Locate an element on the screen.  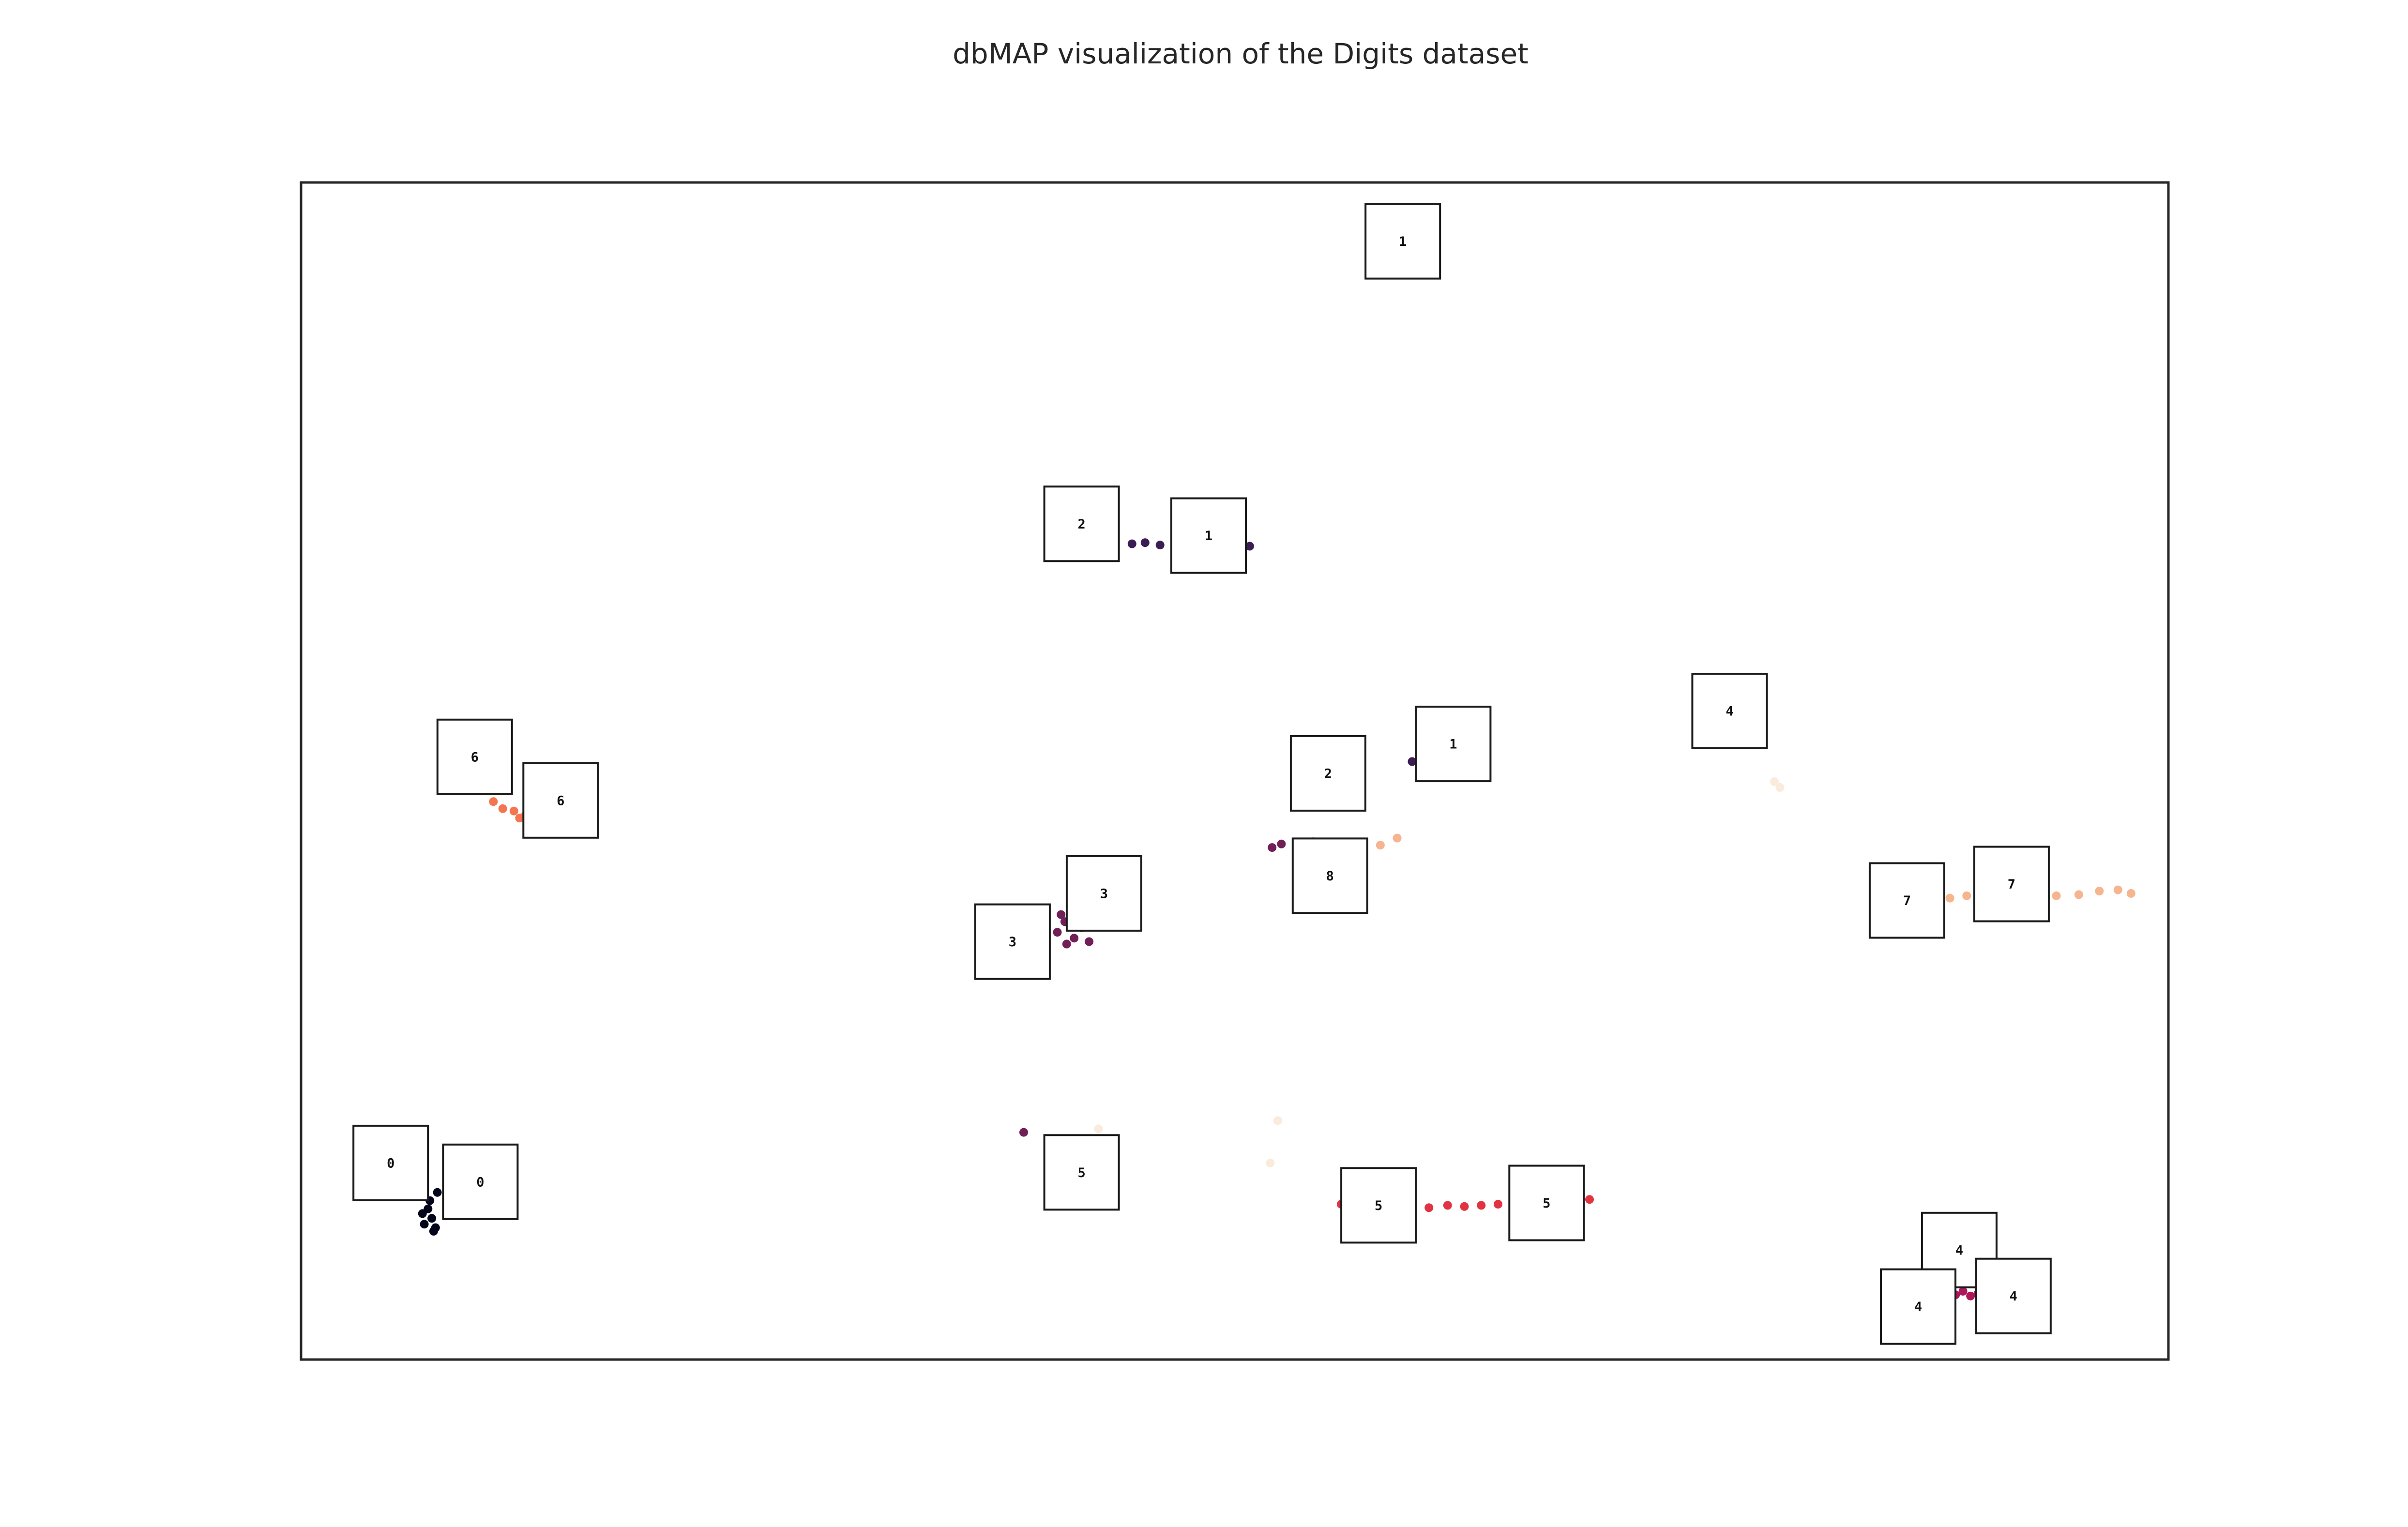
digit-thumbnail: 8 is located at coordinates (1329, 875).